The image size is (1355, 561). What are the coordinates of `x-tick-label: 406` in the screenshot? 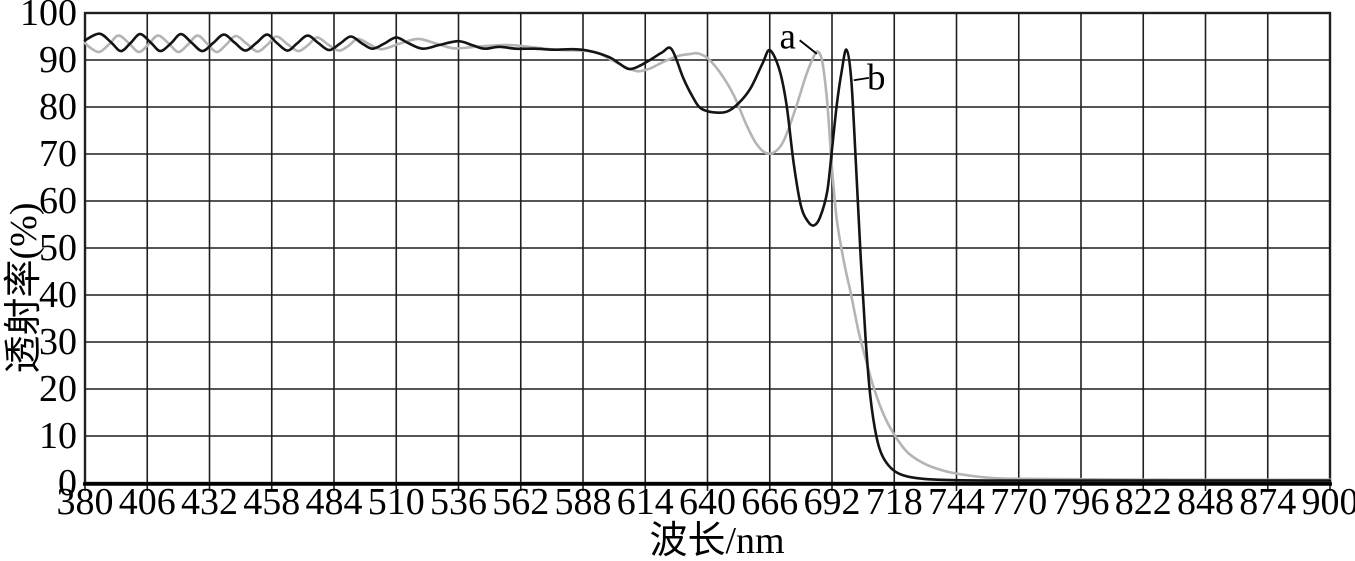 It's located at (147, 502).